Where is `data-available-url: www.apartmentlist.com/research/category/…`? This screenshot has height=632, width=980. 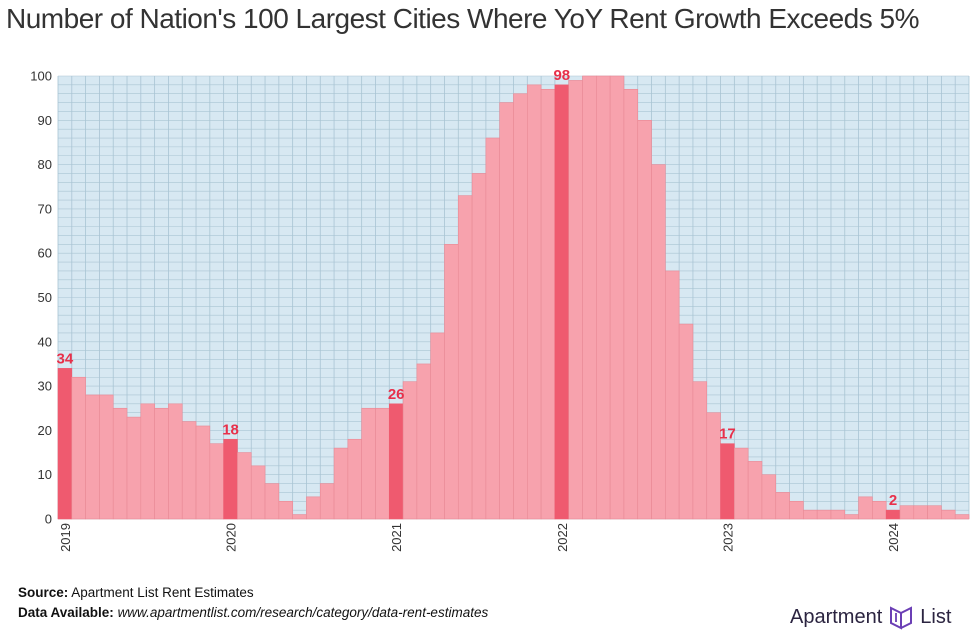
data-available-url: www.apartmentlist.com/research/category/… is located at coordinates (303, 612).